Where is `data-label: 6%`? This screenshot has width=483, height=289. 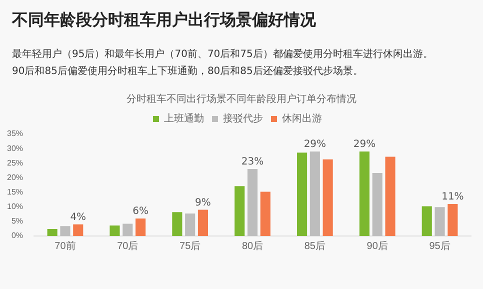
data-label: 6% is located at coordinates (140, 212).